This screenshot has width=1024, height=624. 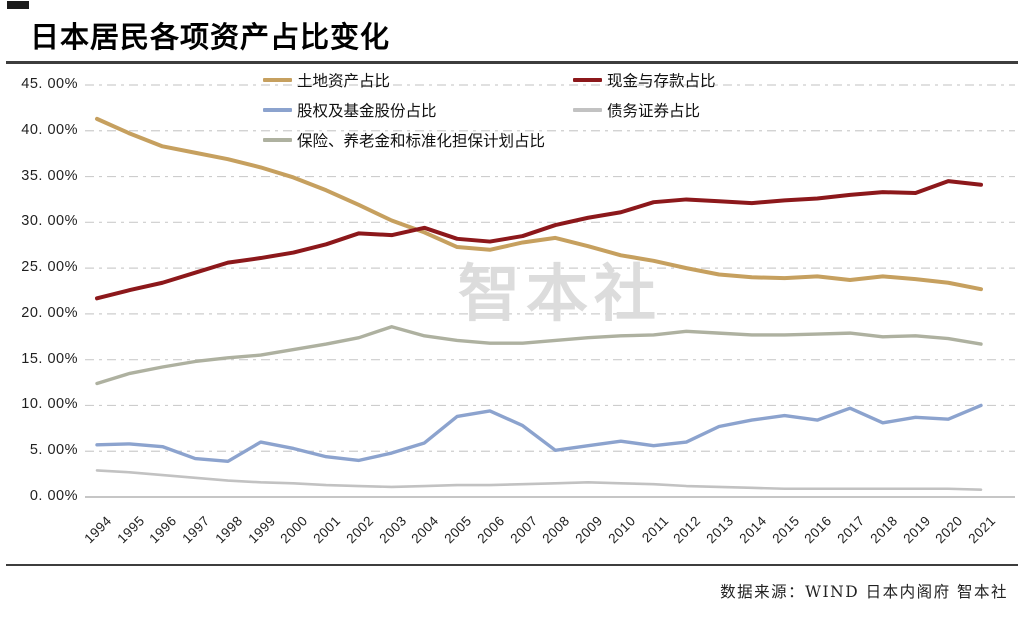 I want to click on y-tick-label: 20. 00%, so click(x=49, y=312).